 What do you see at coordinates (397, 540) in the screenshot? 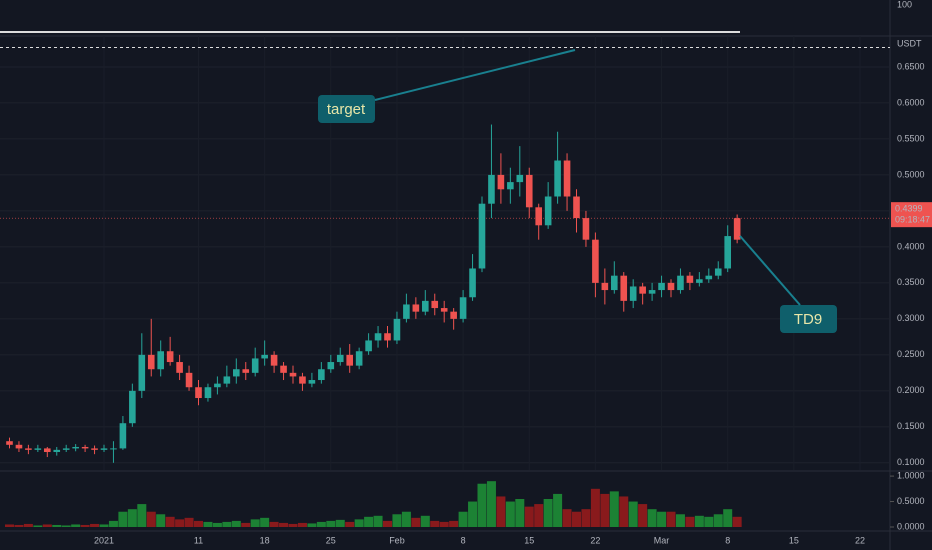
I see `x-tick-label: Feb` at bounding box center [397, 540].